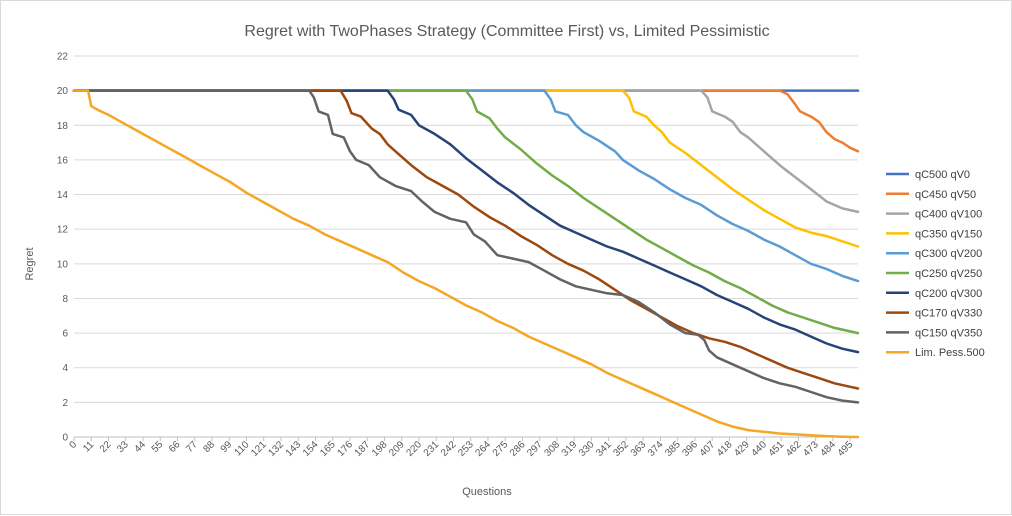  What do you see at coordinates (948, 274) in the screenshot?
I see `legend-label-6: qC250 qV250` at bounding box center [948, 274].